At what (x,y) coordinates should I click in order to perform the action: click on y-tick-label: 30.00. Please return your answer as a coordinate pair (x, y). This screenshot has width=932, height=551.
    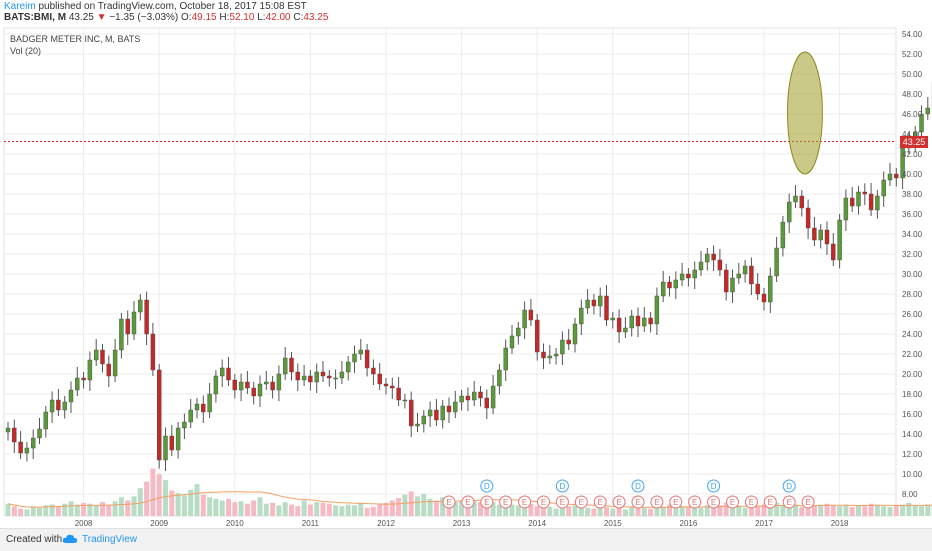
    Looking at the image, I should click on (912, 274).